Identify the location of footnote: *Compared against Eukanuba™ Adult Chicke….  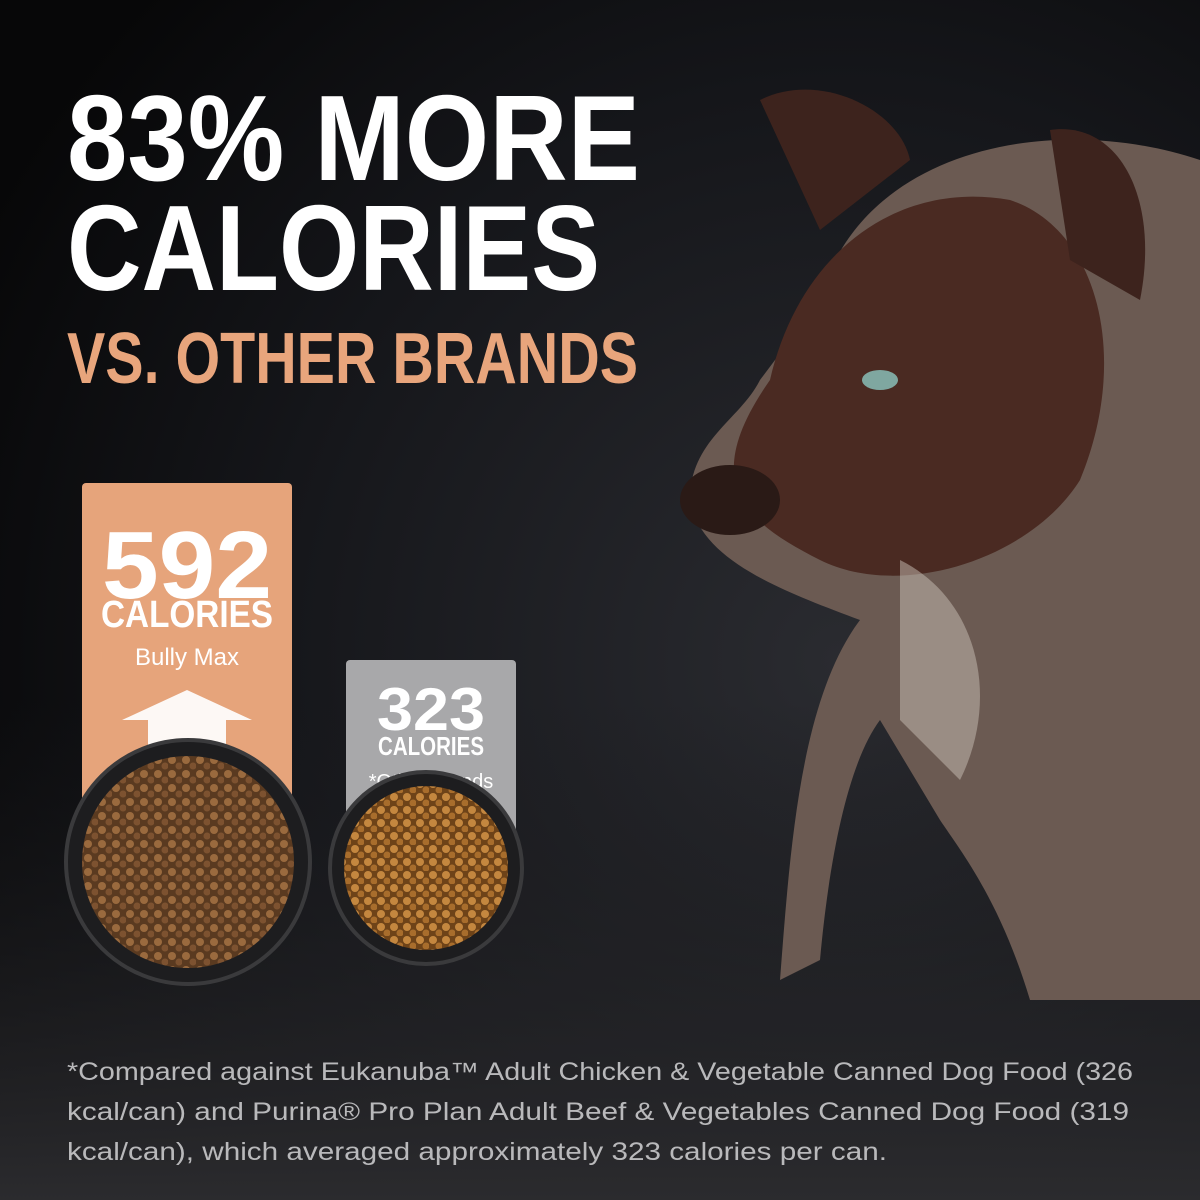
(600, 1112).